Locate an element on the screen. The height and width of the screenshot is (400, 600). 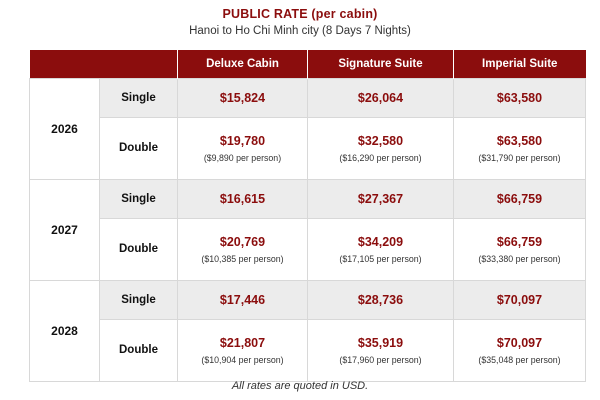
per-person-price: ($17,105 per person) is located at coordinates (380, 258).